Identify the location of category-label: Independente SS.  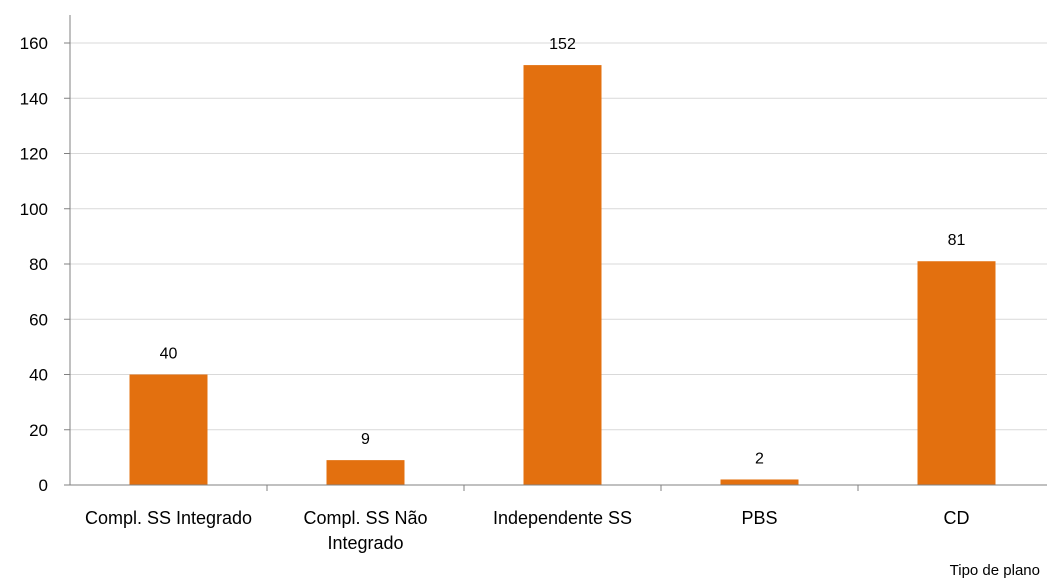
(562, 518).